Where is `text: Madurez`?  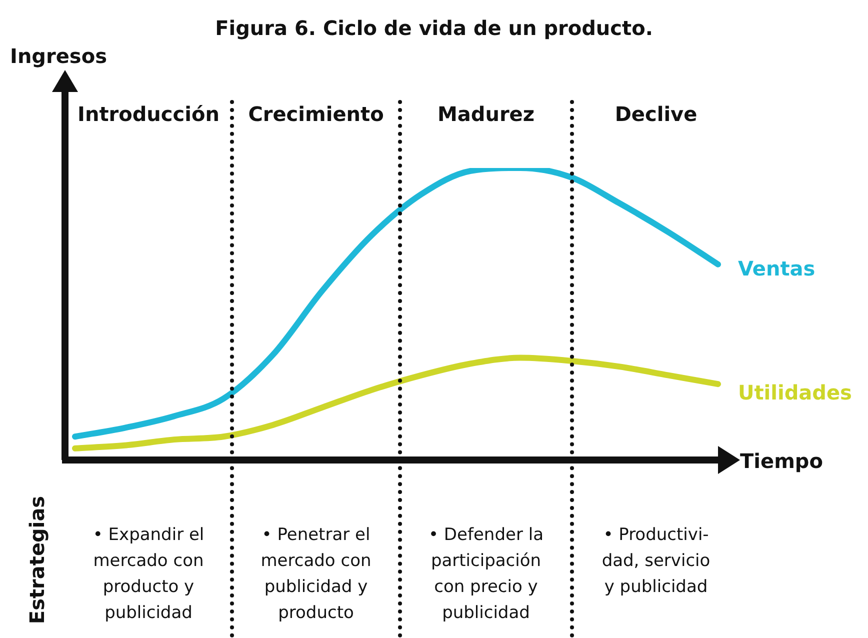
text: Madurez is located at coordinates (486, 114).